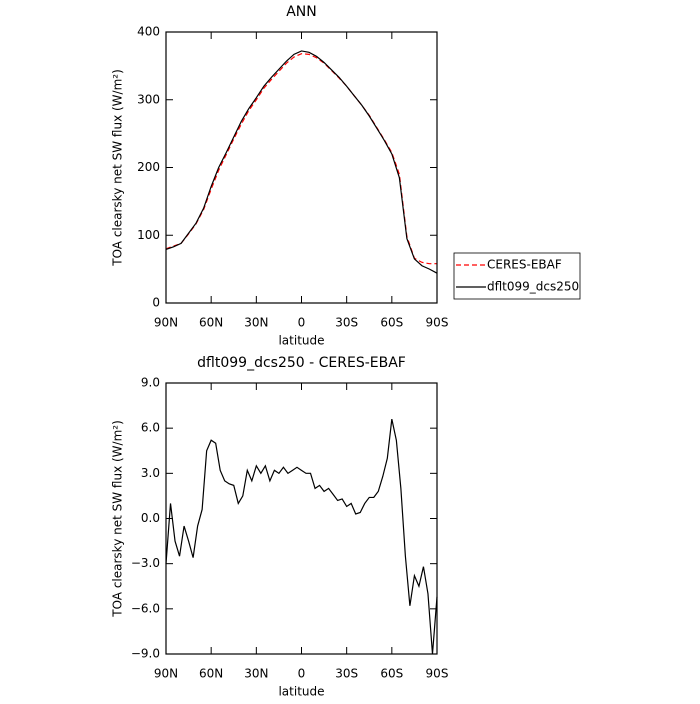  Describe the element at coordinates (301, 363) in the screenshot. I see `chart-title: dflt099_dcs250 - CERES-EBAF` at that location.